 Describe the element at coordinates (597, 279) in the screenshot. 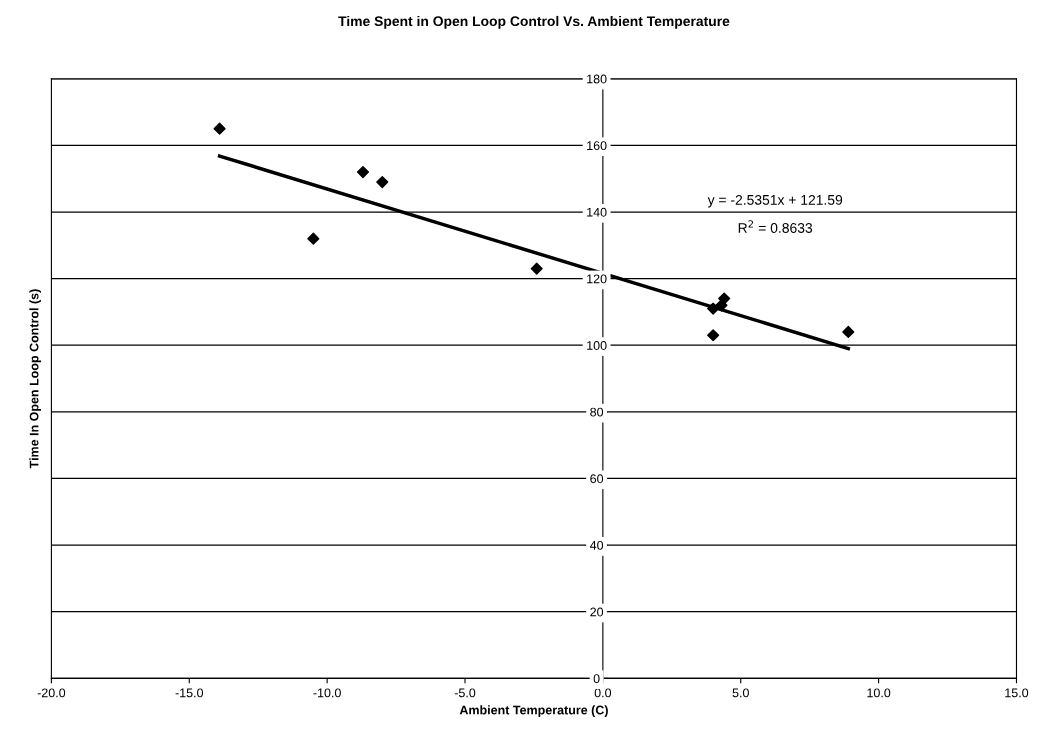

I see `y-tick-label: 120` at that location.